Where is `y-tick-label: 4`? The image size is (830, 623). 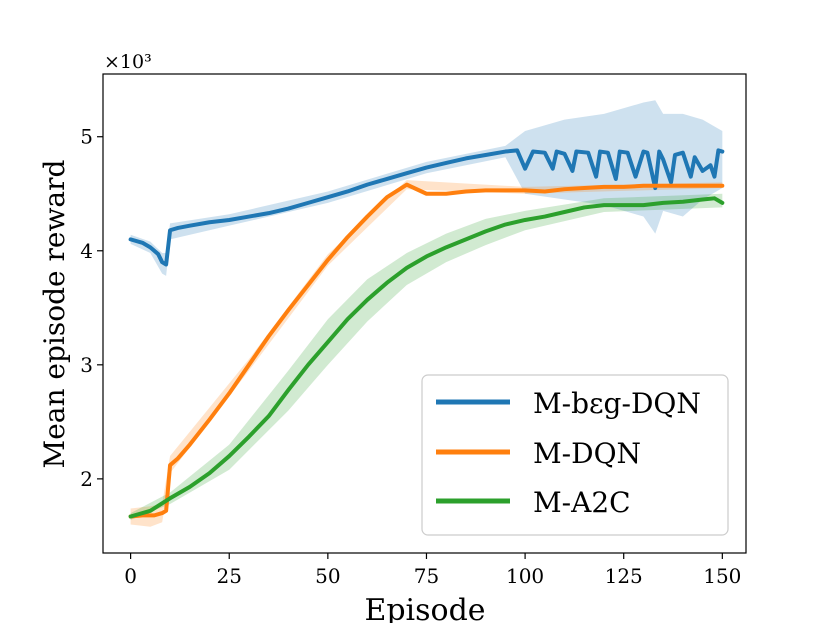 y-tick-label: 4 is located at coordinates (86, 251).